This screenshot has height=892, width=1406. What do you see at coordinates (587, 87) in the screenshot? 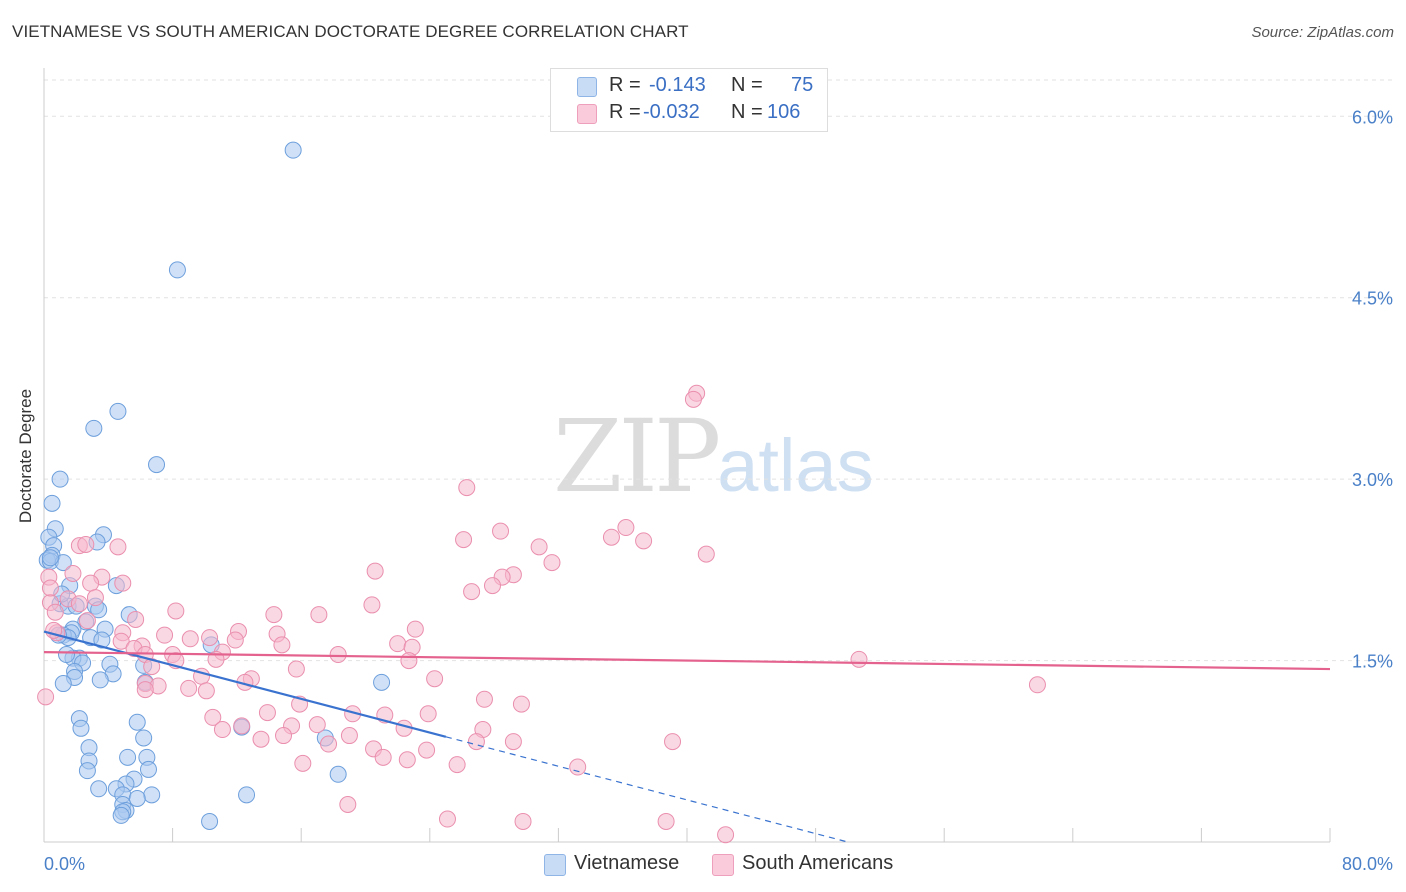
I see `legend-swatch-vietnamese` at bounding box center [587, 87].